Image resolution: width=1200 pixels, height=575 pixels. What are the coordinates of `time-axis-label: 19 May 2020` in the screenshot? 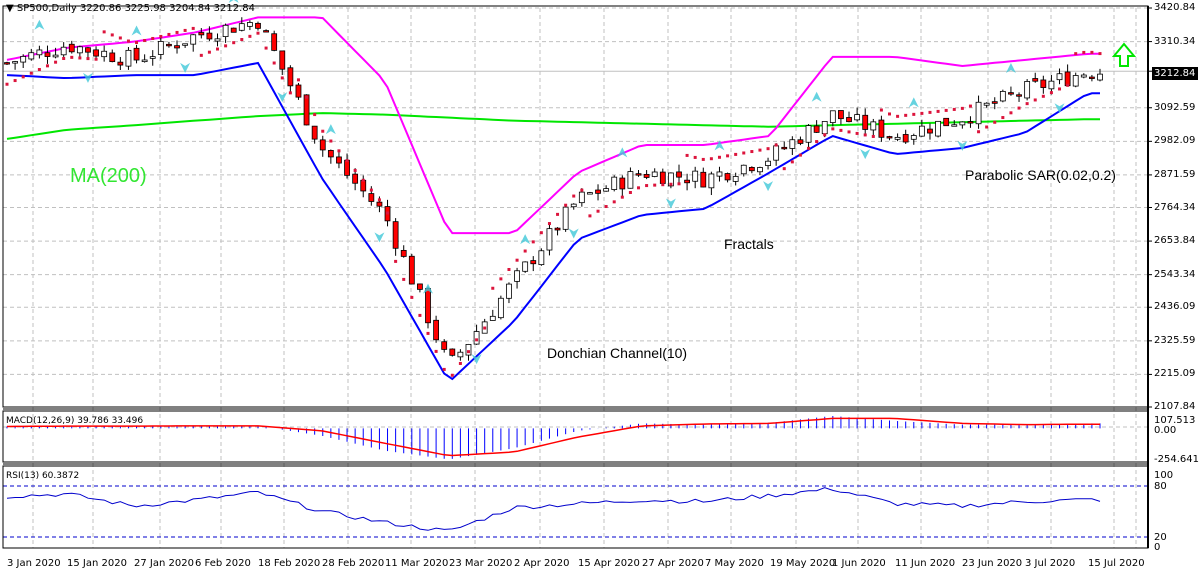 It's located at (803, 563).